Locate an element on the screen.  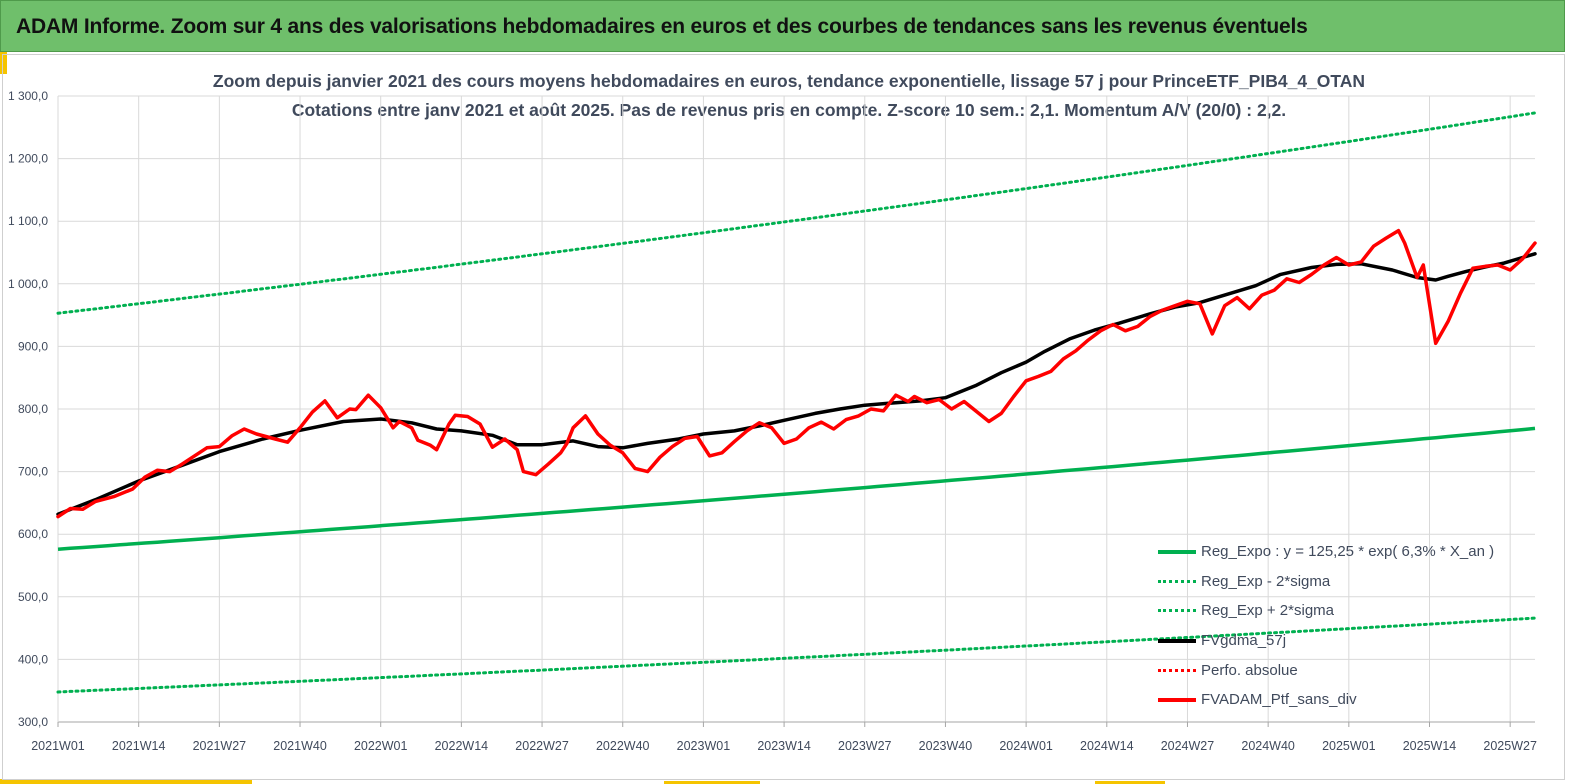
accent-stripe-bottom-right is located at coordinates (1130, 782).